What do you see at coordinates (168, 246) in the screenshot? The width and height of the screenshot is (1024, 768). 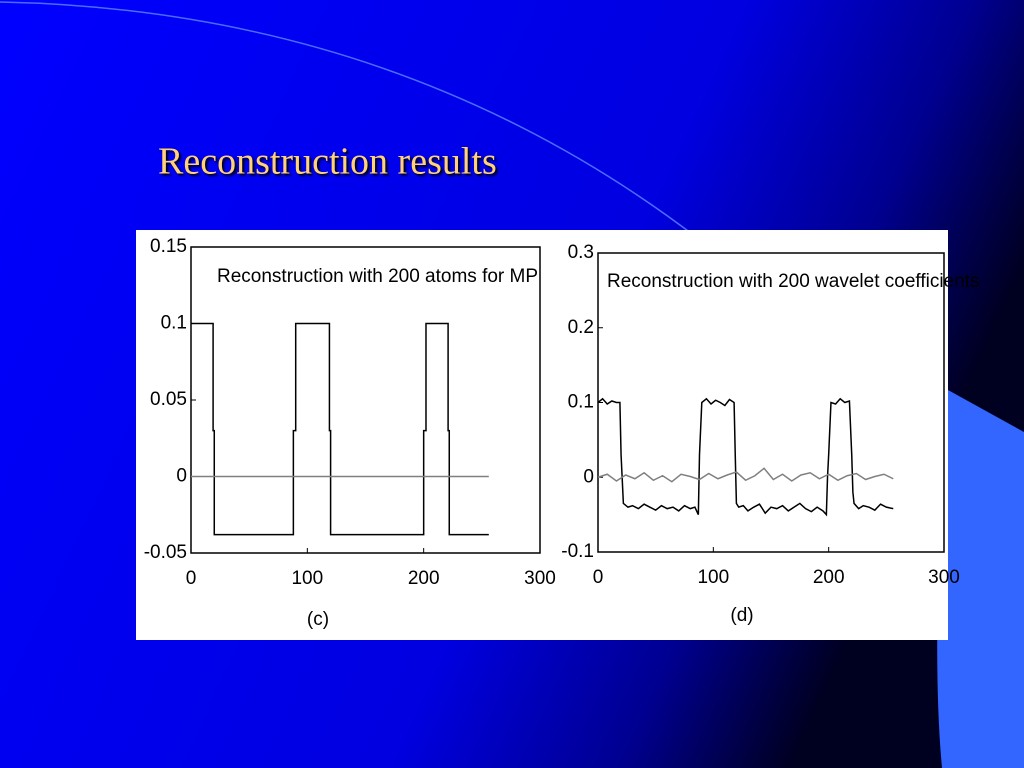 I see `y-tick-label: 0.15` at bounding box center [168, 246].